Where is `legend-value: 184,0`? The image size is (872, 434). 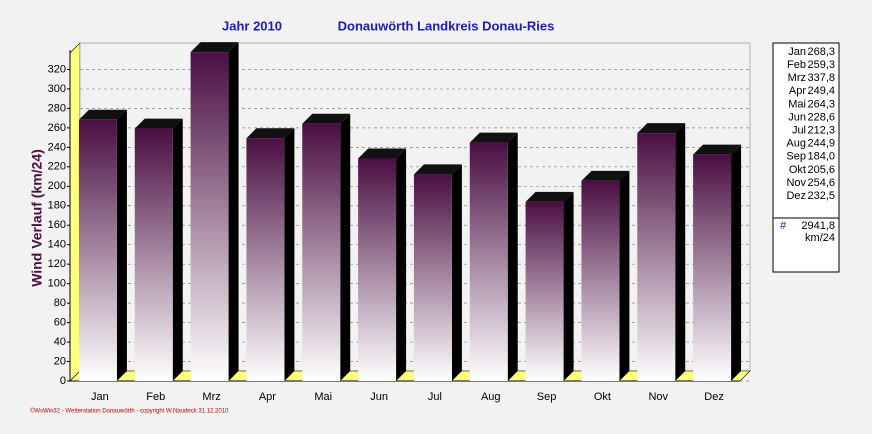 legend-value: 184,0 is located at coordinates (821, 157).